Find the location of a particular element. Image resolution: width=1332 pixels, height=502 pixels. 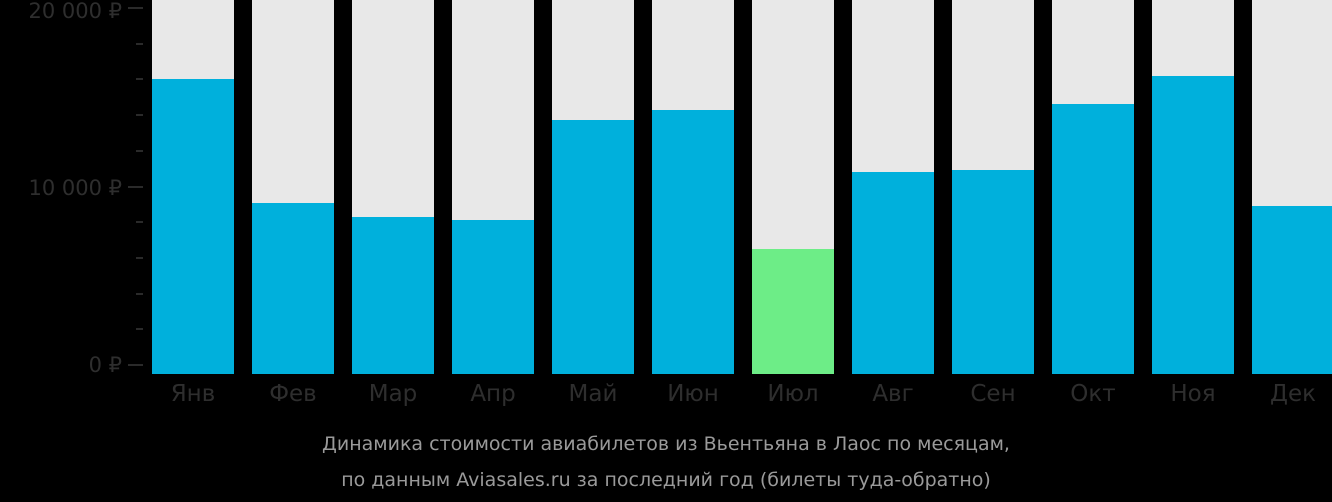

x-tick-label: Июл is located at coordinates (793, 394).